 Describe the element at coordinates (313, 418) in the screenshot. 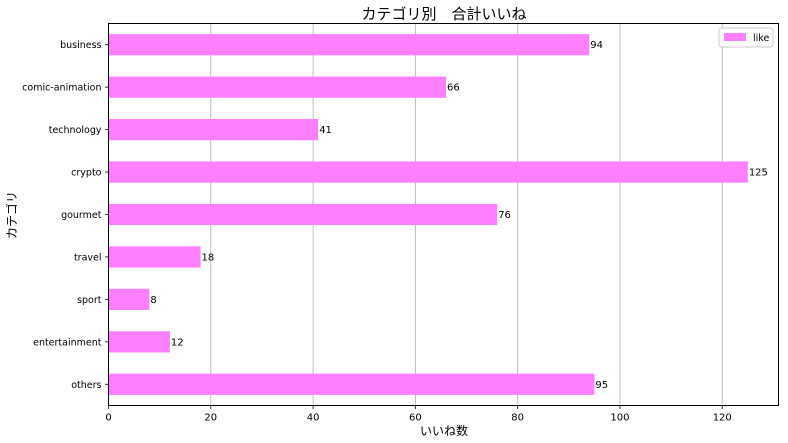

I see `x-tick-label: 40` at that location.